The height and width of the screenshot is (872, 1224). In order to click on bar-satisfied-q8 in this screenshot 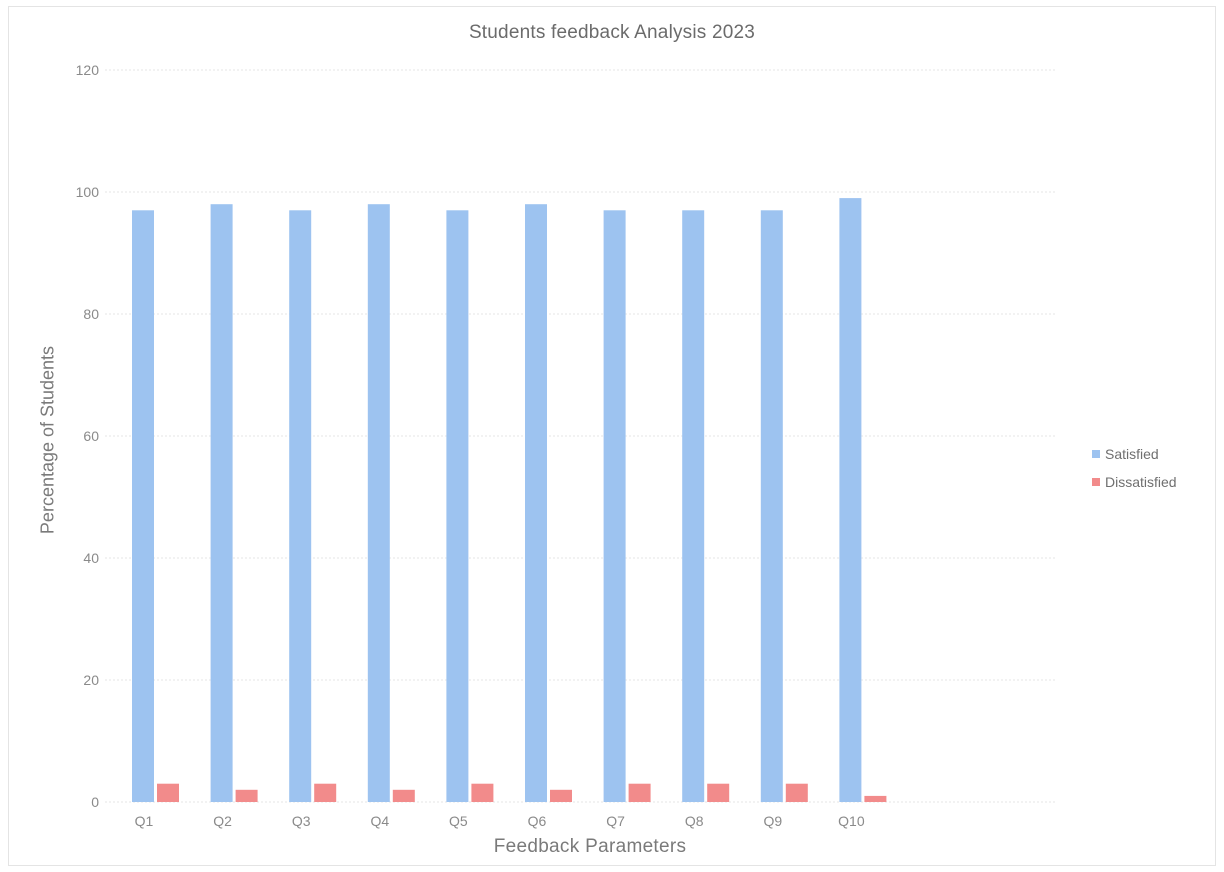, I will do `click(693, 506)`.